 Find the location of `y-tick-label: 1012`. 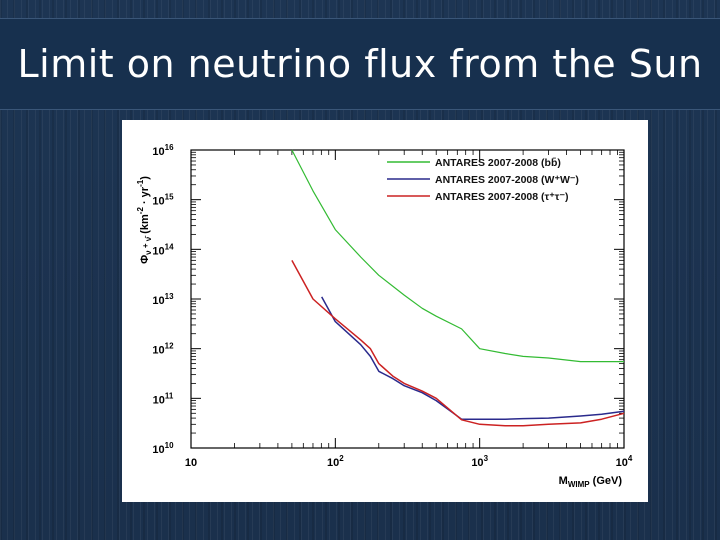

y-tick-label: 1012 is located at coordinates (163, 349).